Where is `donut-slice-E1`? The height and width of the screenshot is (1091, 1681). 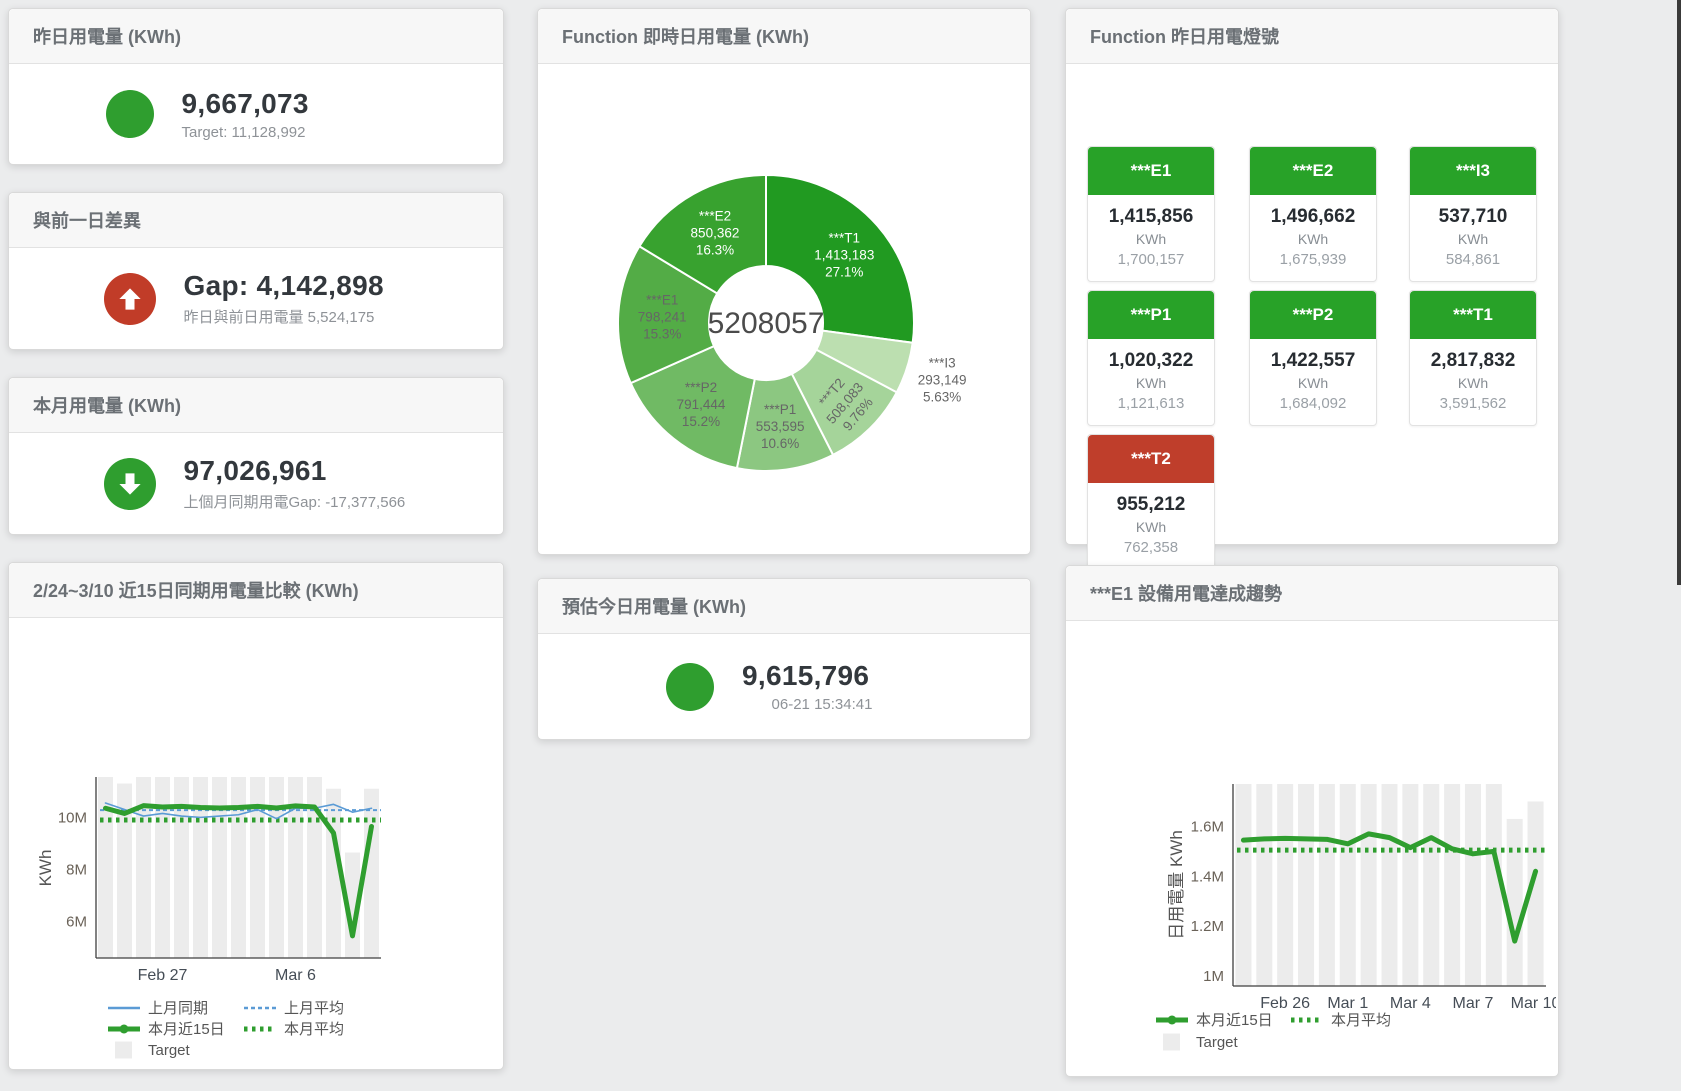
donut-slice-E1 is located at coordinates (668, 314).